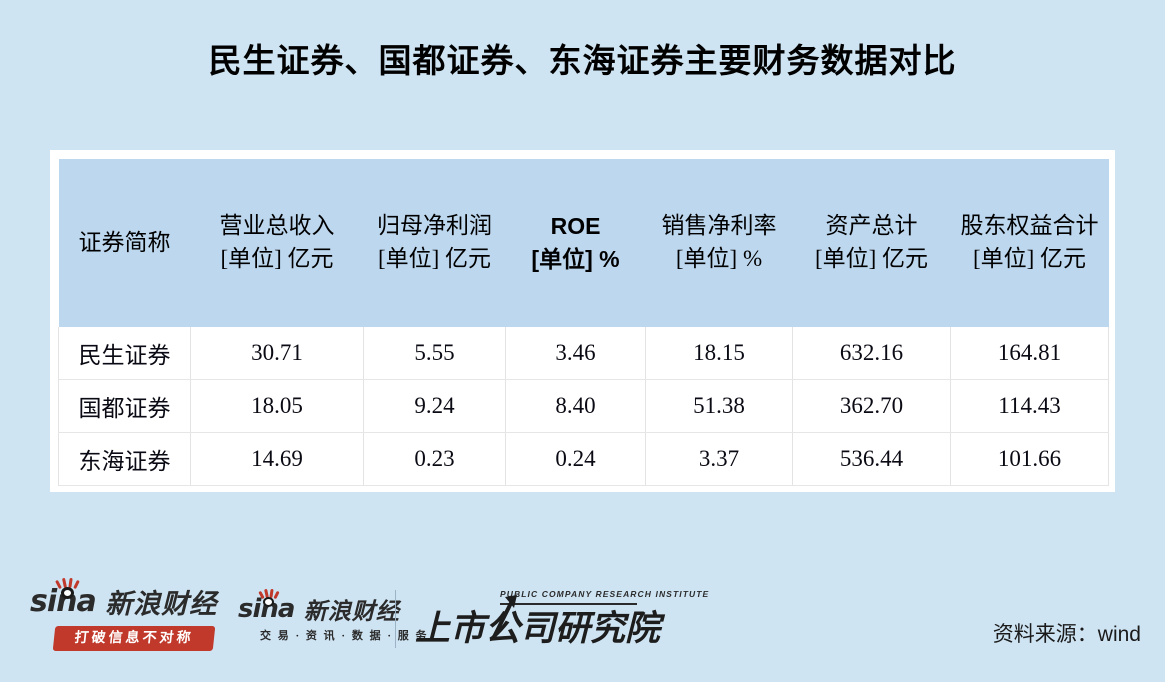 This screenshot has width=1165, height=682. Describe the element at coordinates (582, 62) in the screenshot. I see `page-title: 民生证券、国都证券、东海证券主要财务数据对比` at that location.